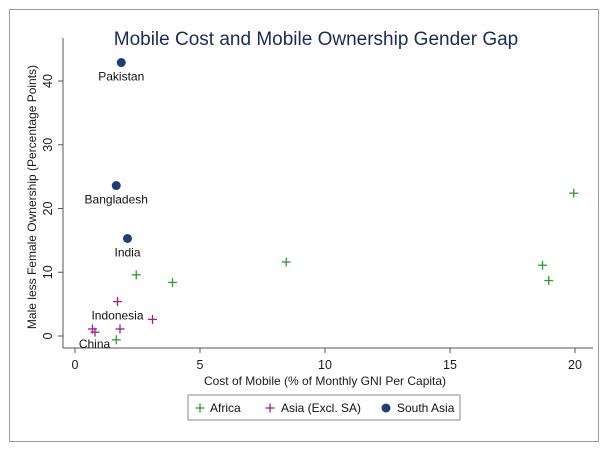  Describe the element at coordinates (200, 365) in the screenshot. I see `x-tick-label: 5` at that location.